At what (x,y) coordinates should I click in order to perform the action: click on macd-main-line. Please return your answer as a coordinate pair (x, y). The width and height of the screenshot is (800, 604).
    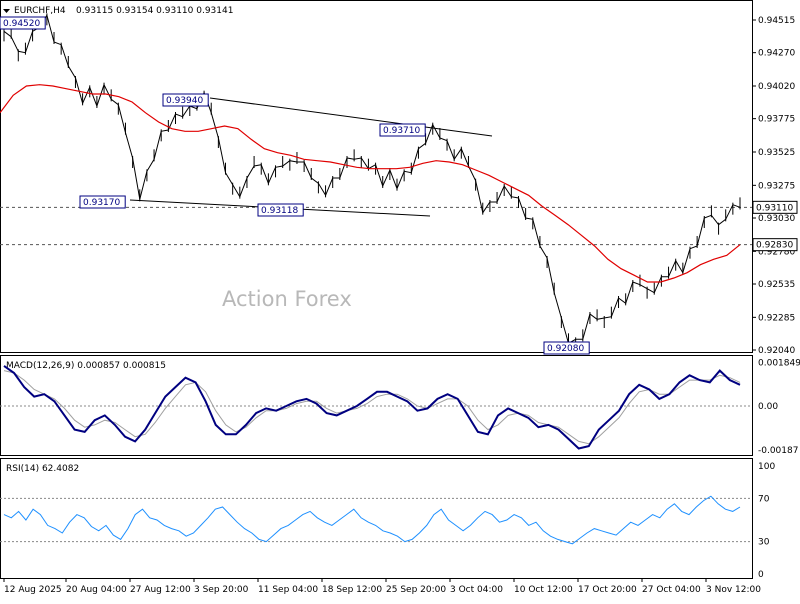
    Looking at the image, I should click on (372, 407).